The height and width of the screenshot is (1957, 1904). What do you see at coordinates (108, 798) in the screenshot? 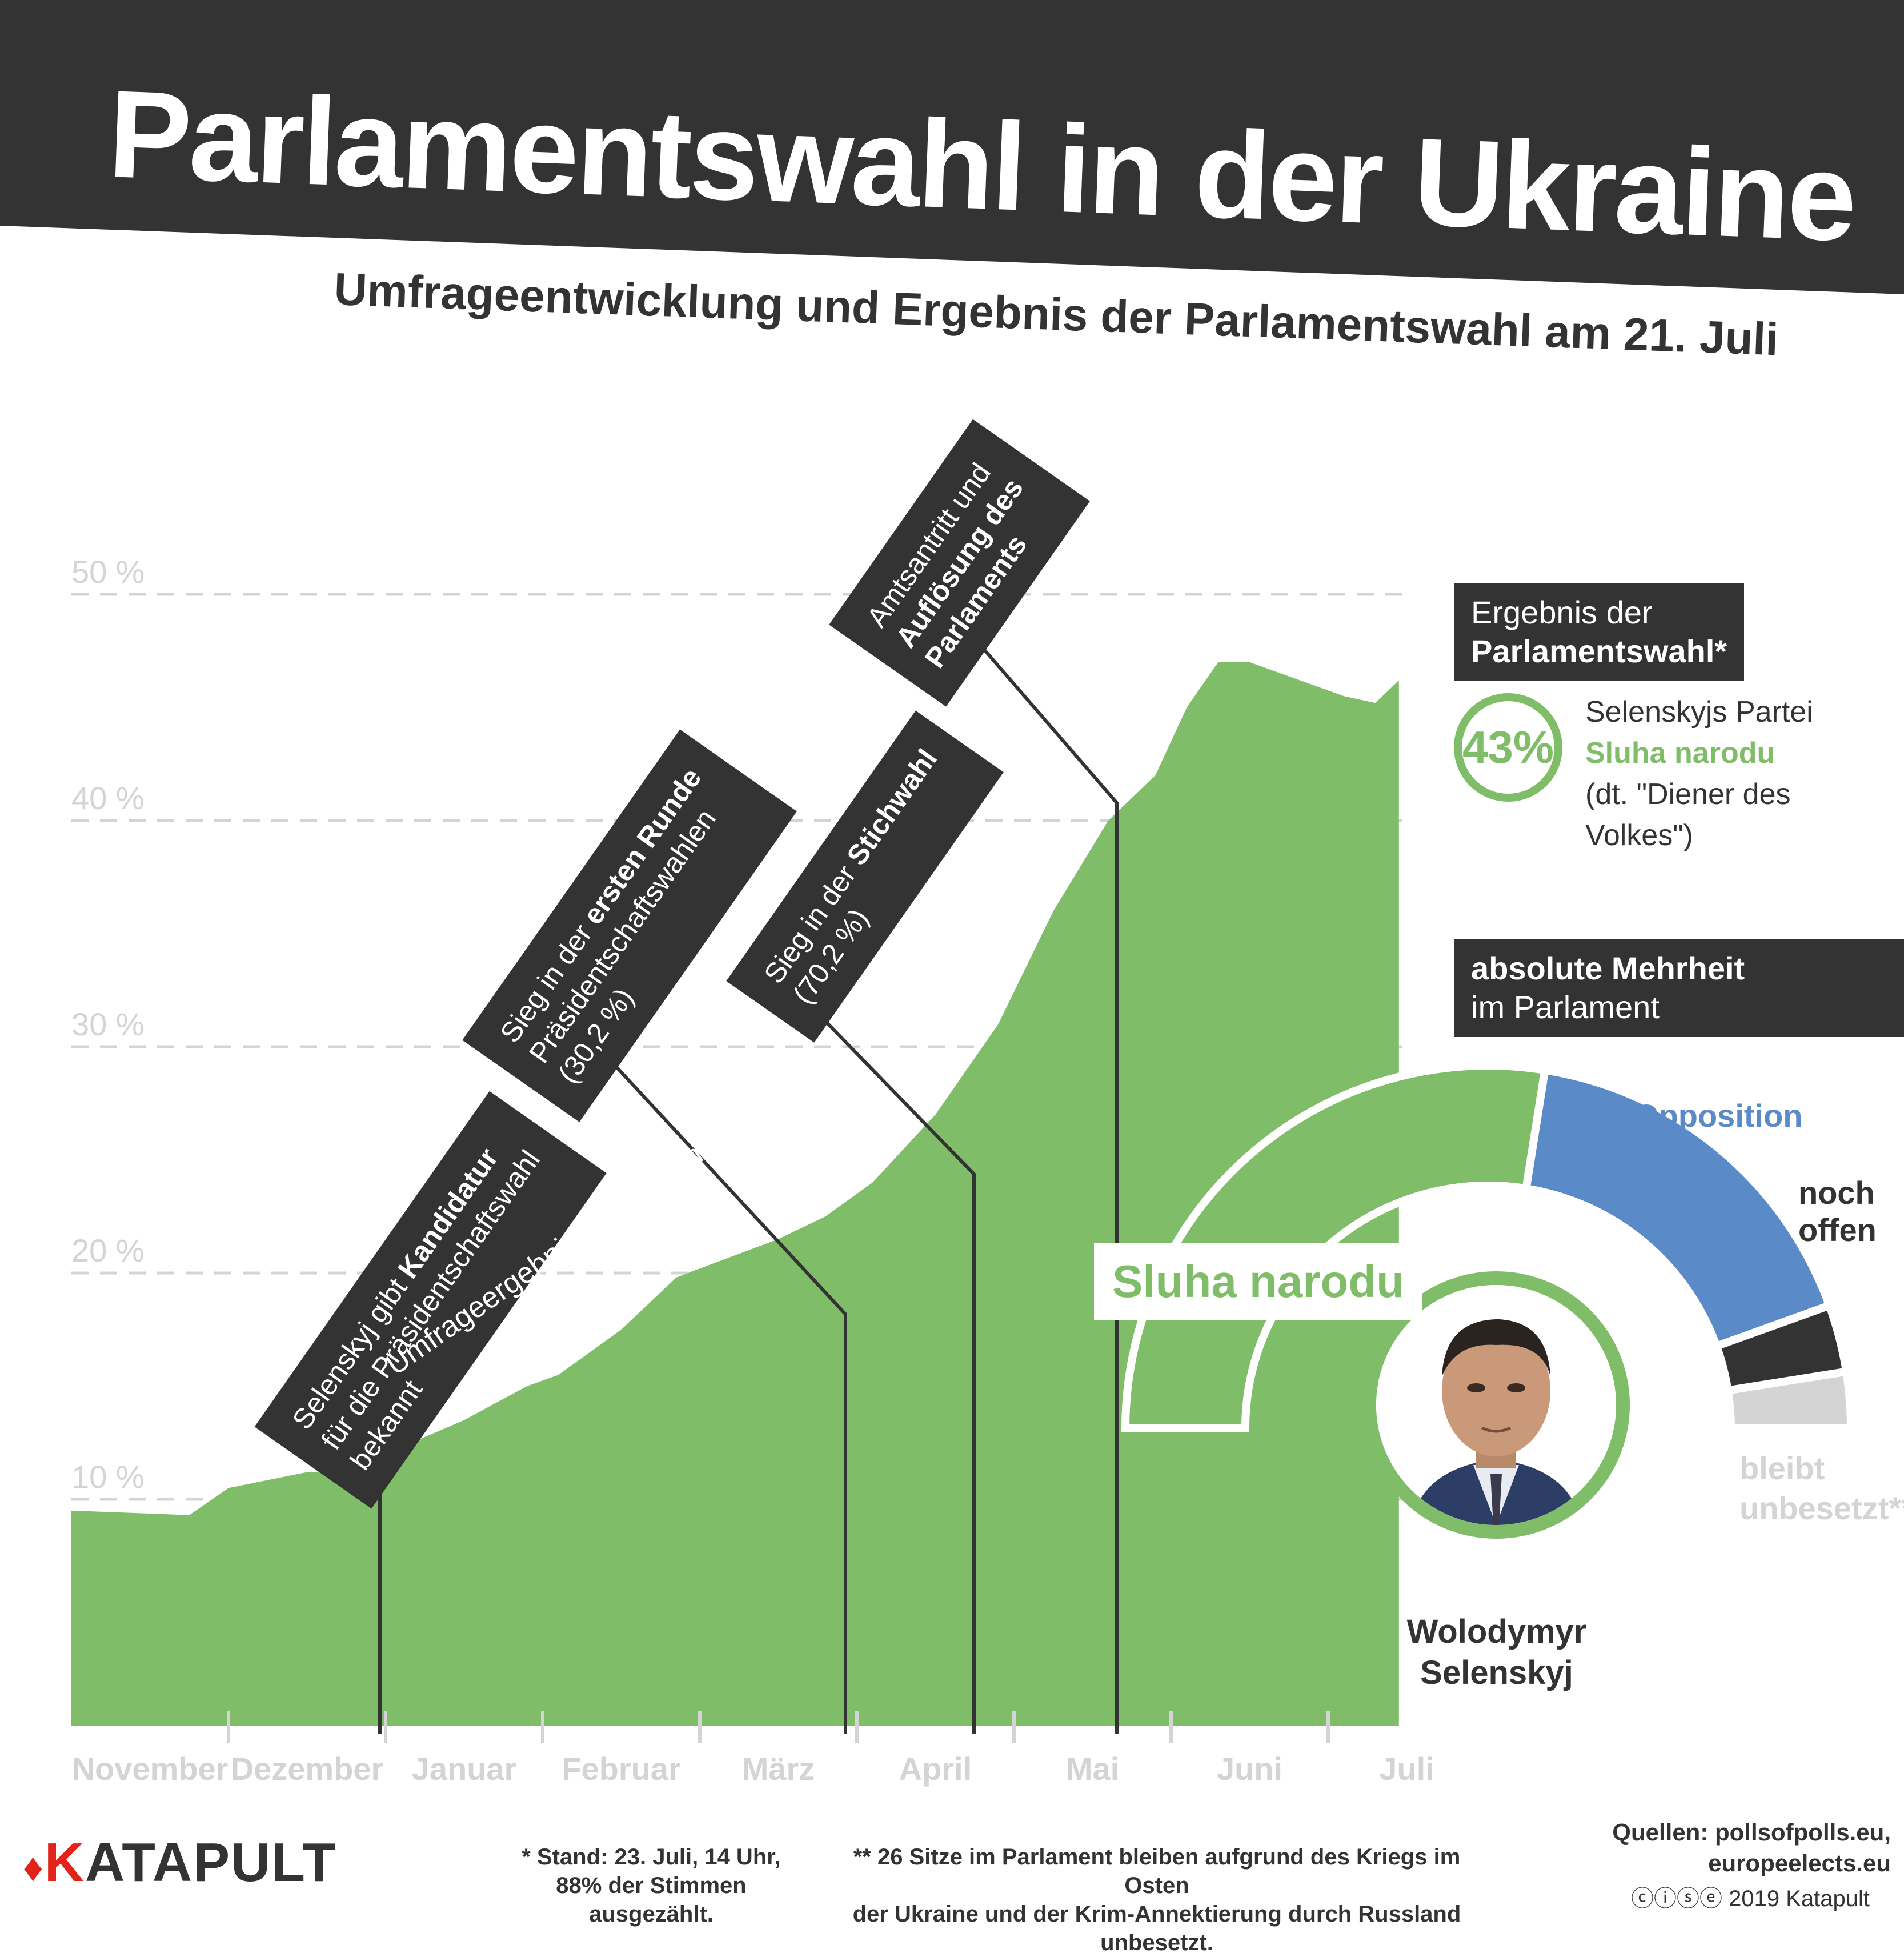
I see `y-tick-label: 40 %` at bounding box center [108, 798].